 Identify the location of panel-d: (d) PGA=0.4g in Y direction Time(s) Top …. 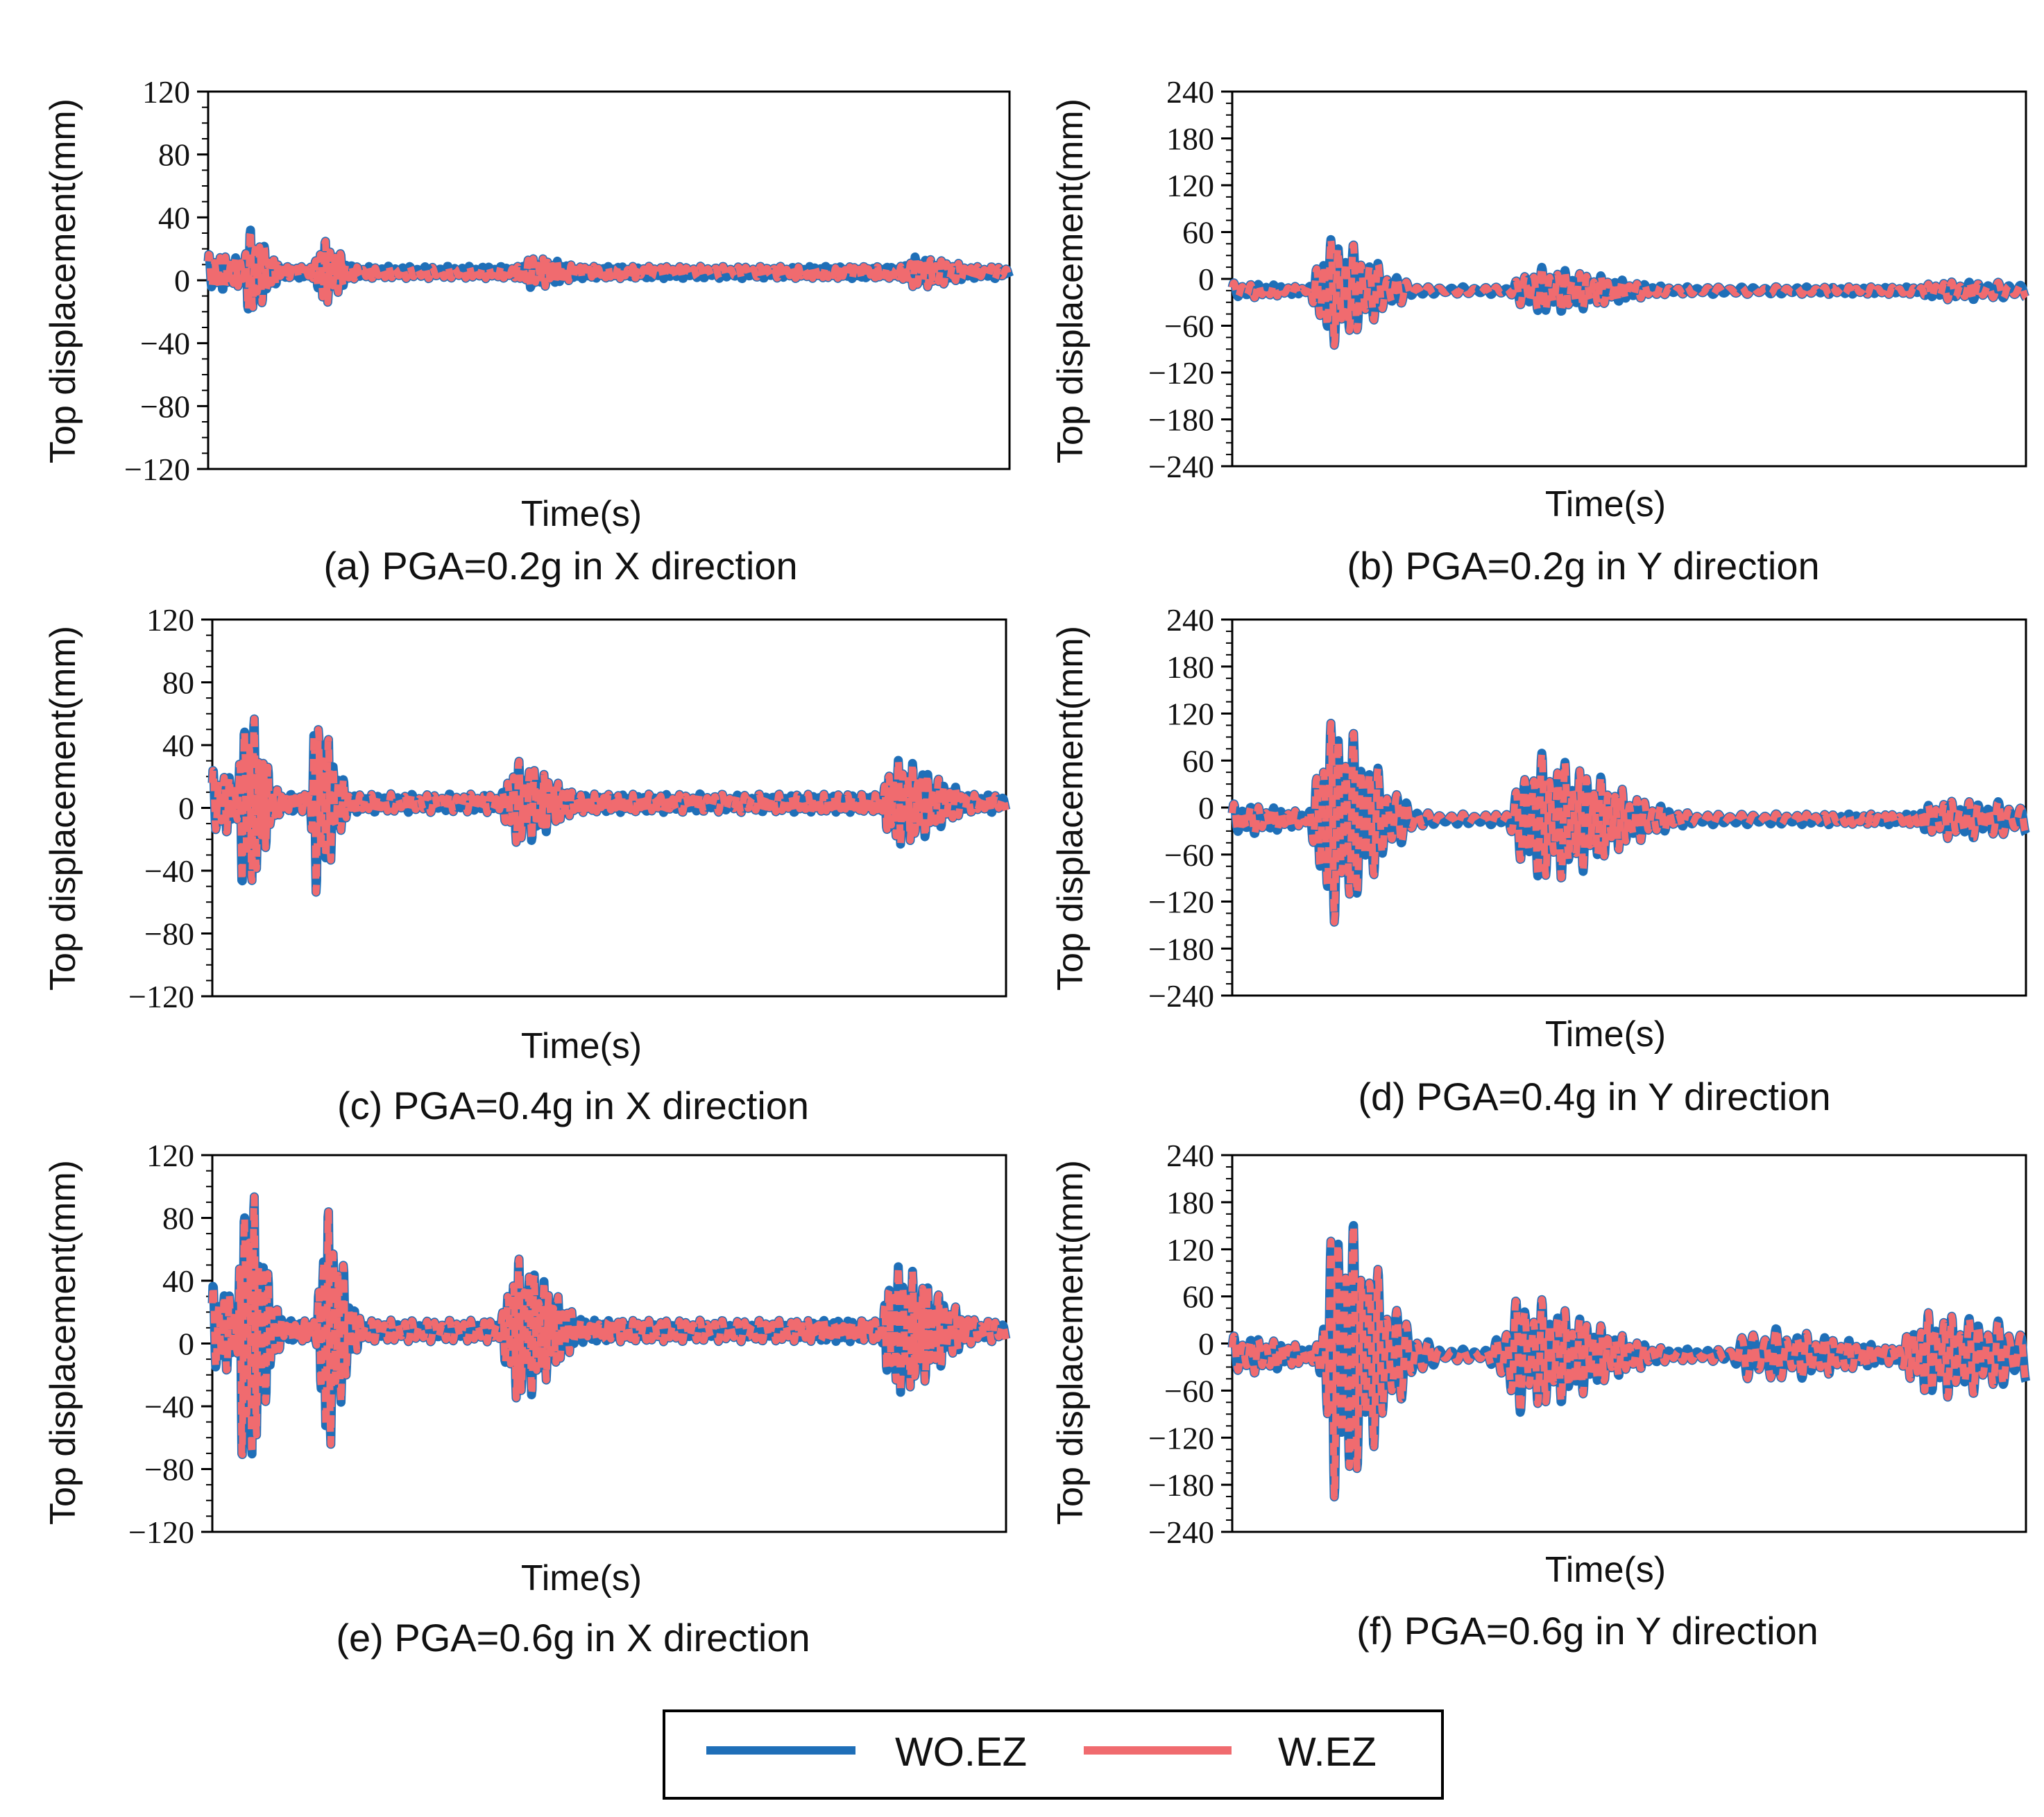
(1540, 860).